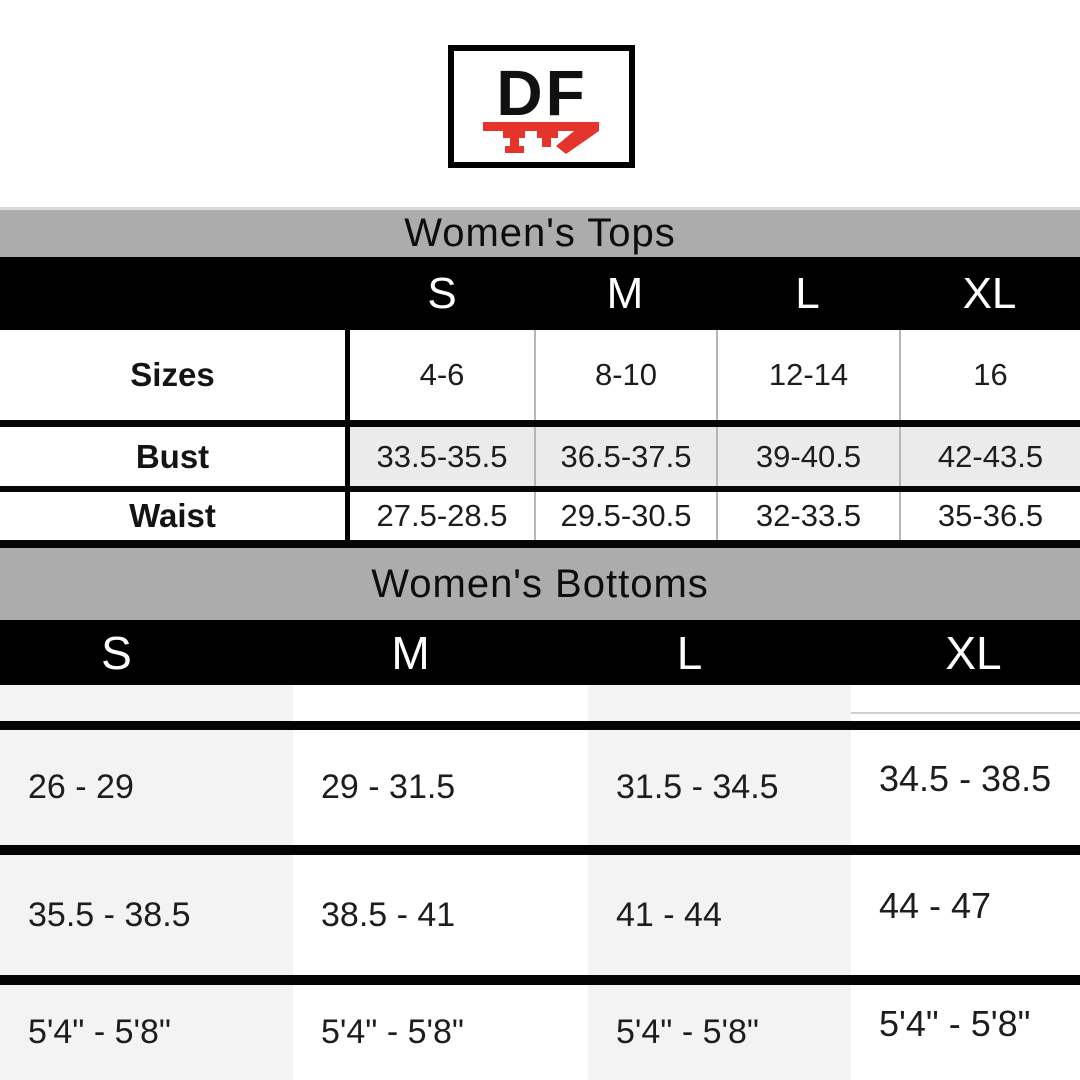  I want to click on table-cell: 34.5 - 38.5, so click(965, 787).